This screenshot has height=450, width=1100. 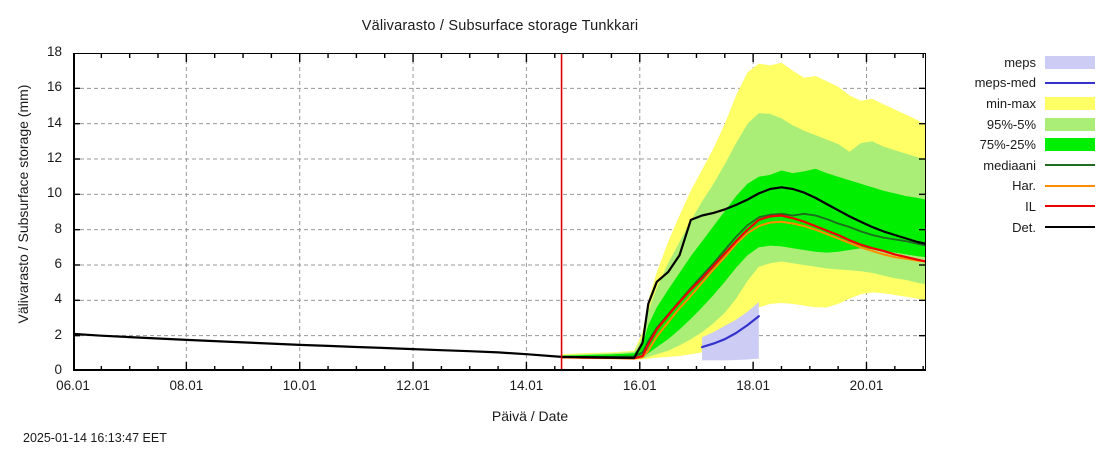 I want to click on legend-item-det: Det., so click(x=1025, y=227).